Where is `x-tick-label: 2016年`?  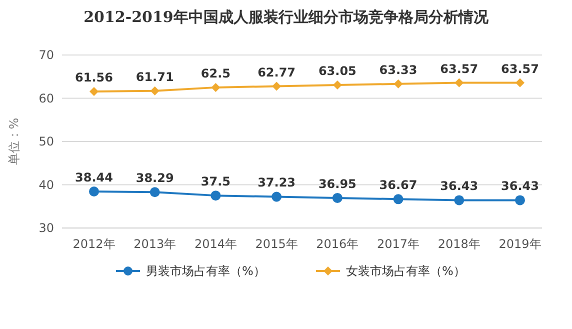 x-tick-label: 2016年 is located at coordinates (337, 244).